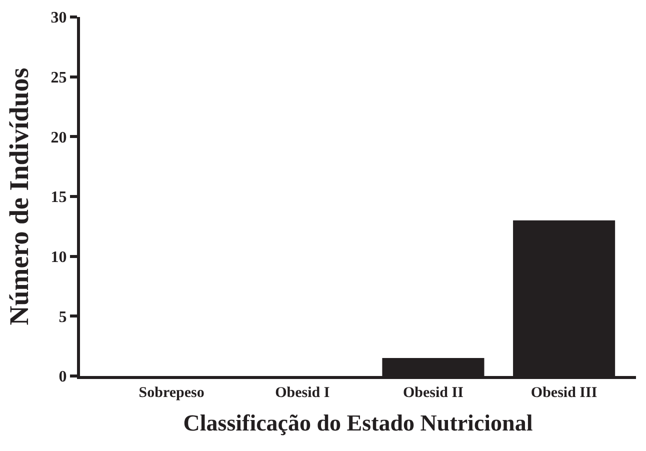 The width and height of the screenshot is (646, 451). Describe the element at coordinates (358, 423) in the screenshot. I see `x-axis-title: Classificação do Estado Nutricional` at that location.